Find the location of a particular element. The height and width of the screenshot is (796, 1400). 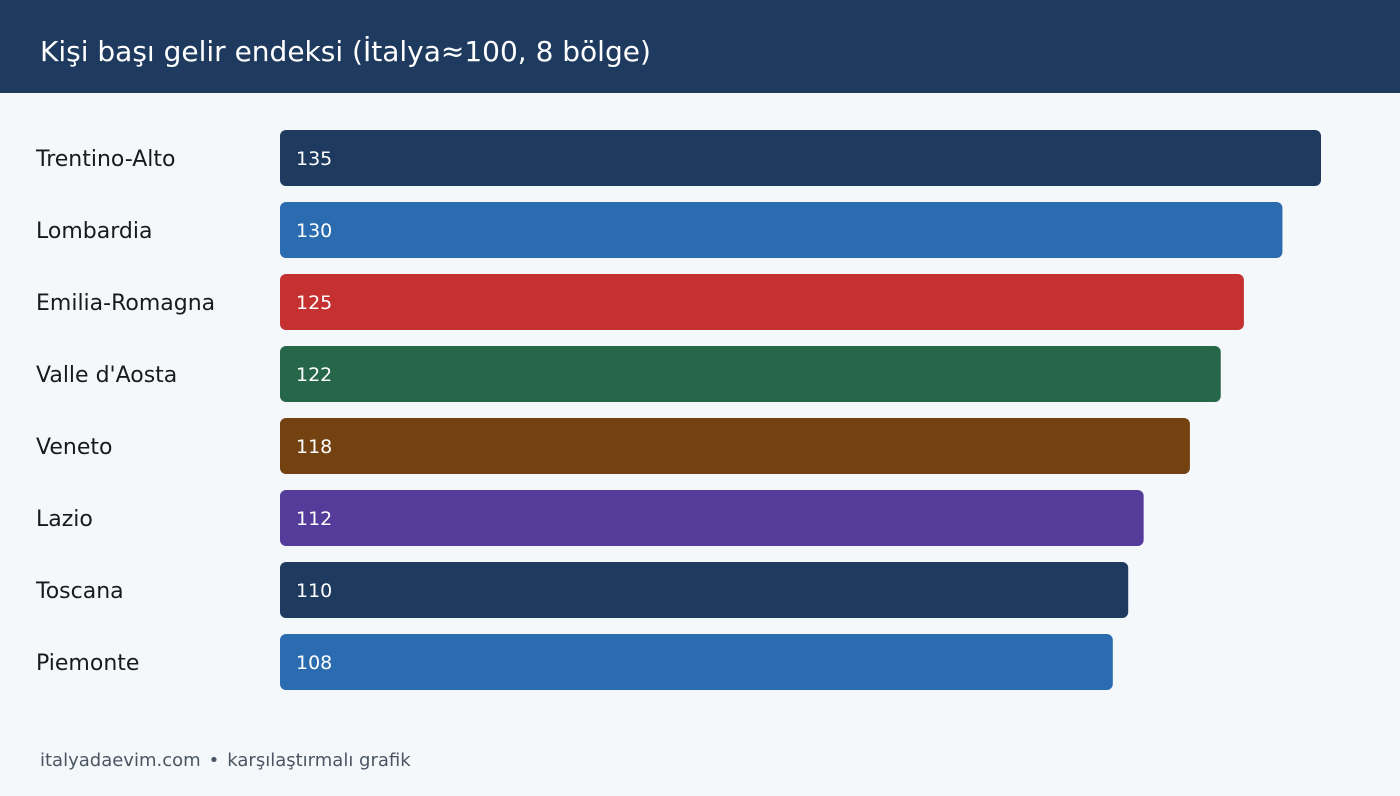

footer: italyadaevim.com • karşılaştırmalı grafik is located at coordinates (225, 760).